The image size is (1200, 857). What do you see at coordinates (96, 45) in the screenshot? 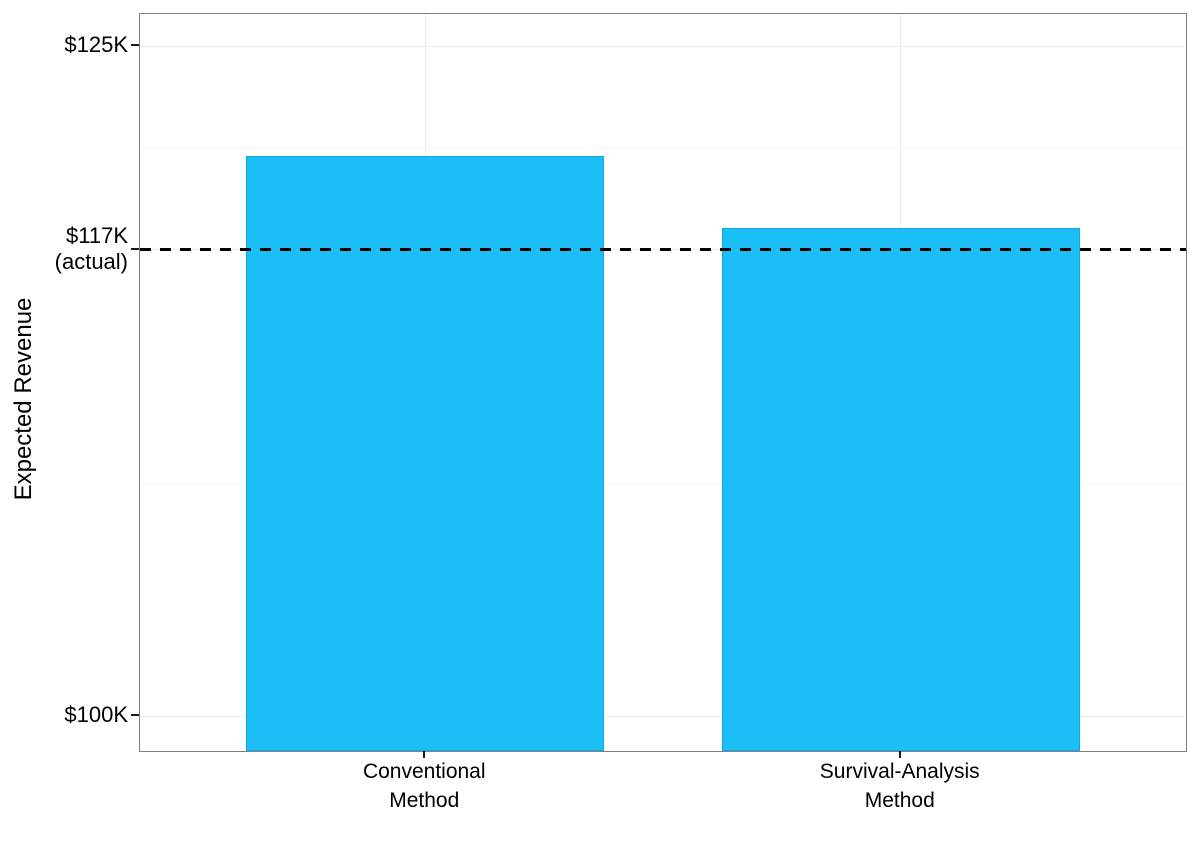
I see `y-tick-label: $125K` at bounding box center [96, 45].